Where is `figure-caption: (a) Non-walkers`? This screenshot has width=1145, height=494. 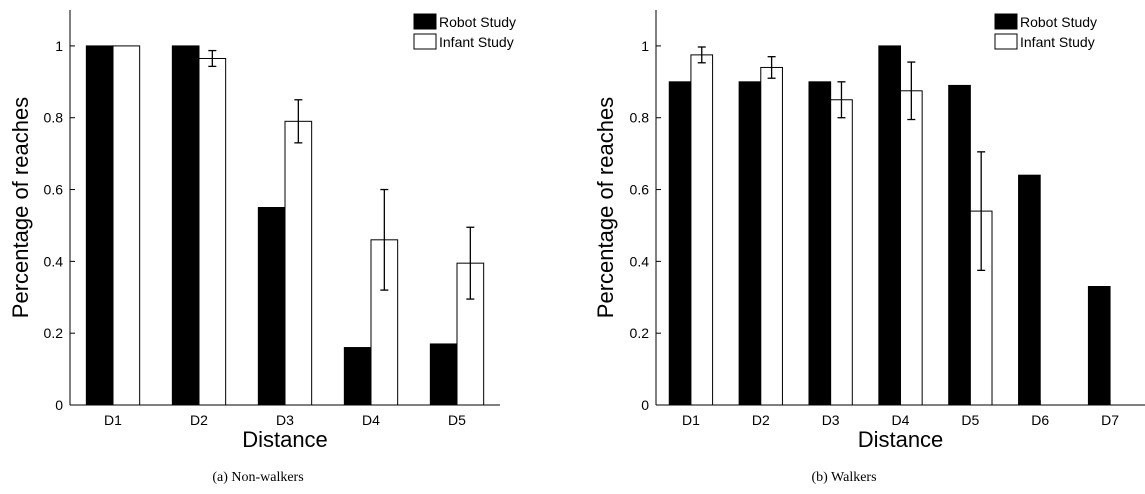 figure-caption: (a) Non-walkers is located at coordinates (257, 477).